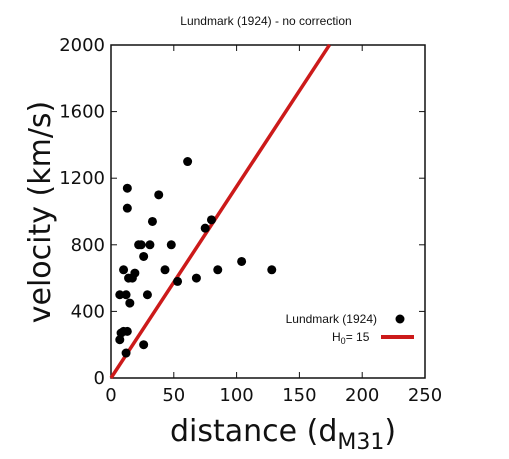  I want to click on x-tick-label: 100, so click(236, 395).